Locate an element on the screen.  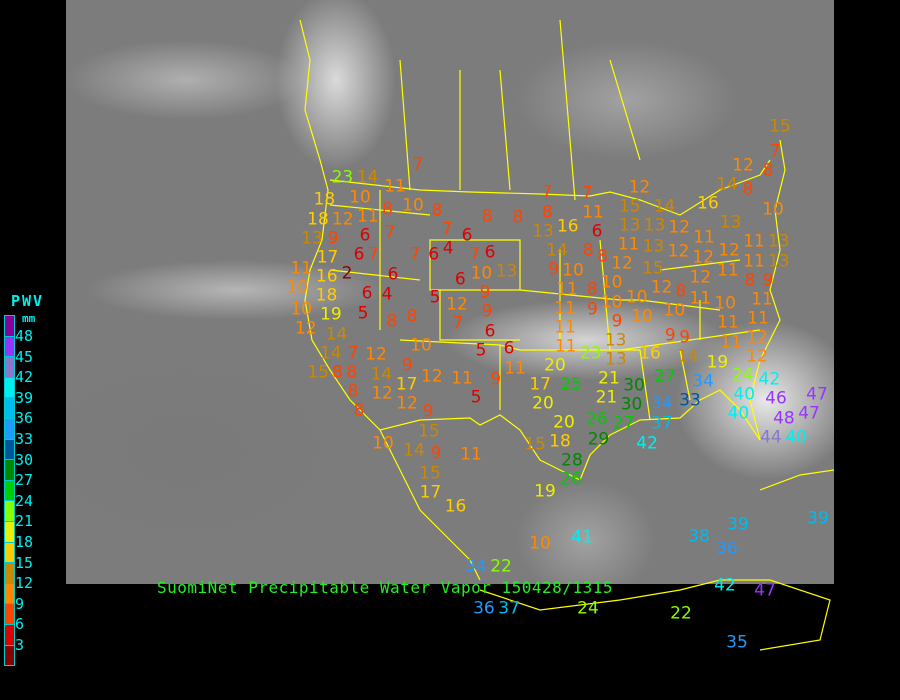
us-canada-border is located at coordinates (550, 187).